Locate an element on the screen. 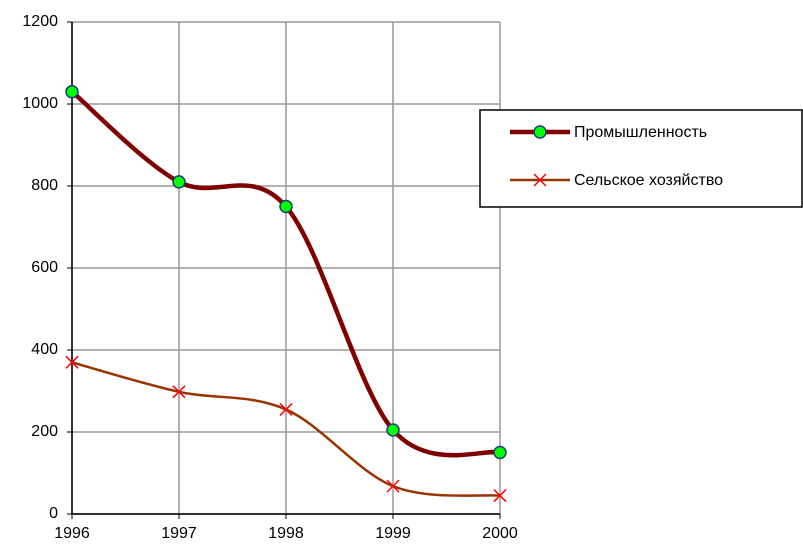  x-tick-label: 2000 is located at coordinates (500, 533).